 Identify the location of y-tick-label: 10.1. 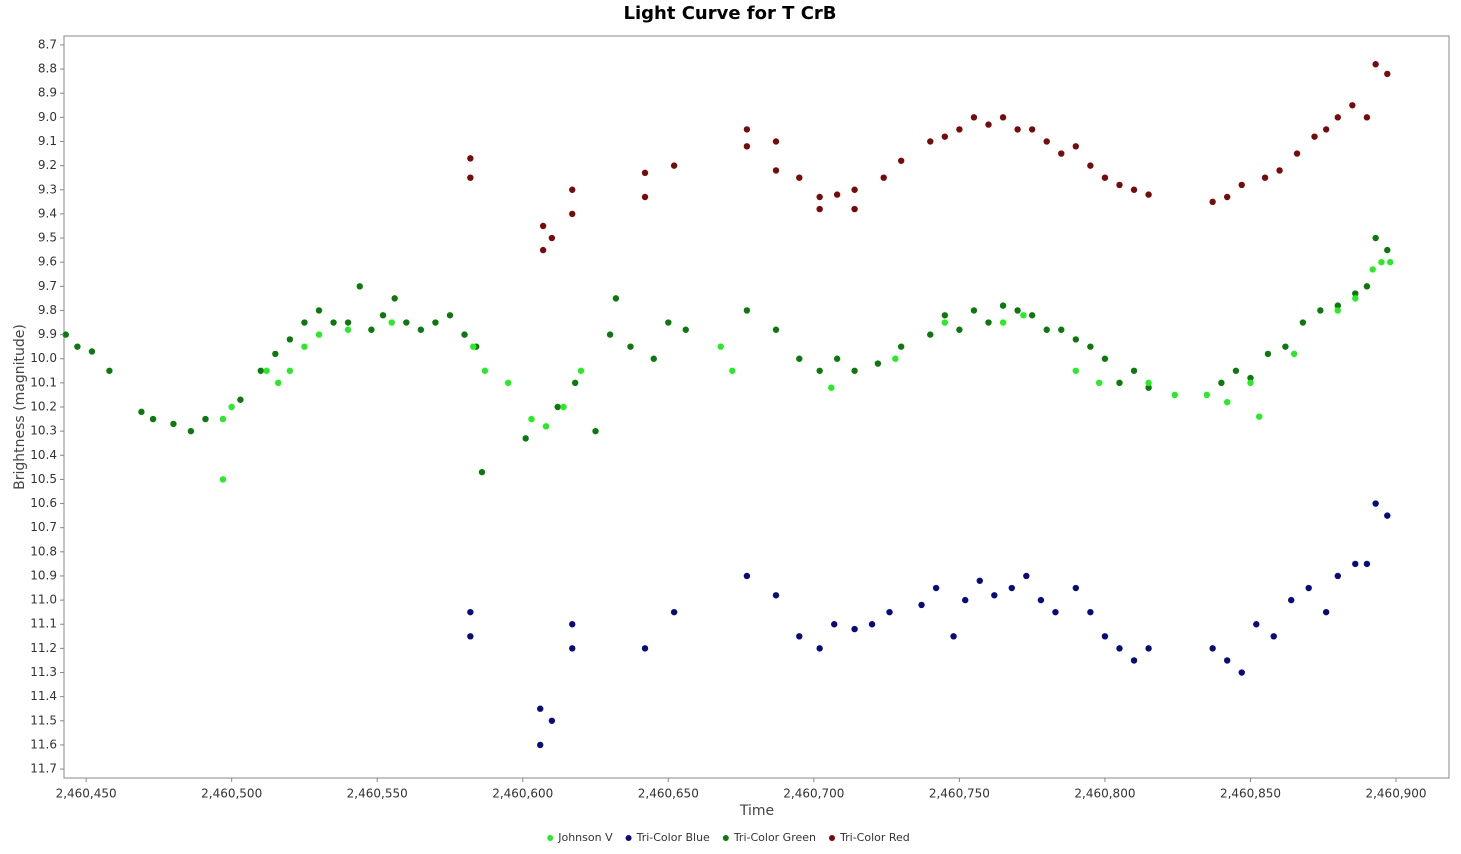
(43, 382).